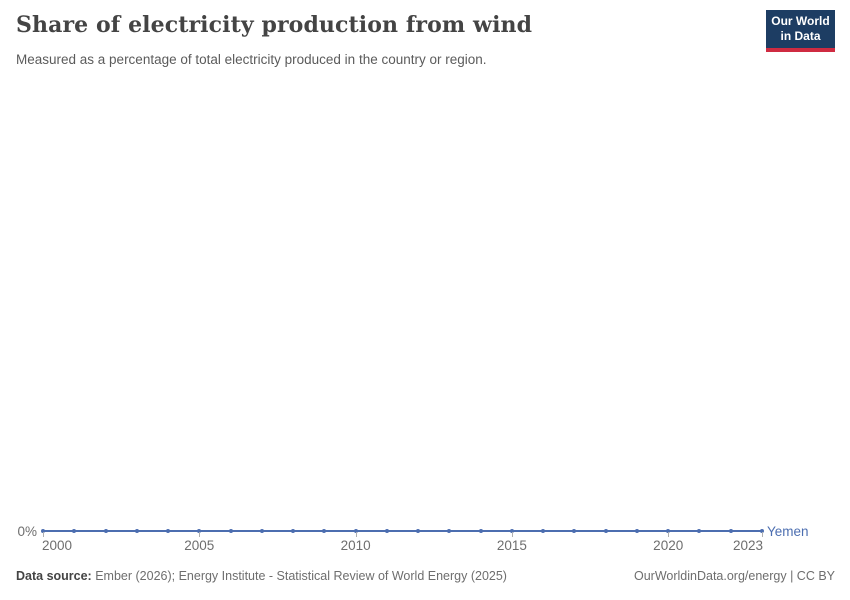  I want to click on footer-source-label: Data source:, so click(54, 576).